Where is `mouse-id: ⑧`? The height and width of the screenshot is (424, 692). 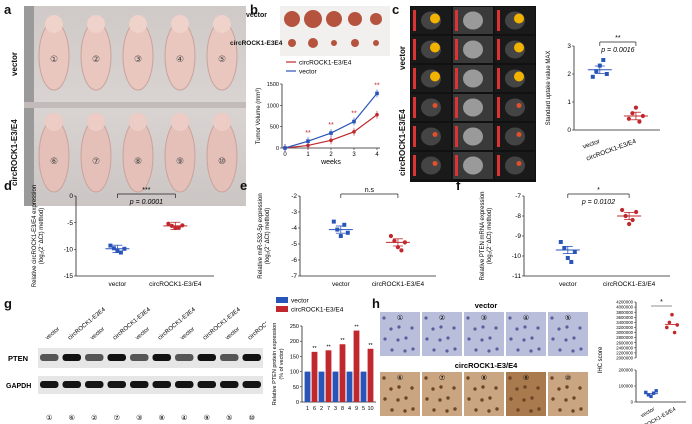
mouse-id: ⑧ is located at coordinates (138, 161).